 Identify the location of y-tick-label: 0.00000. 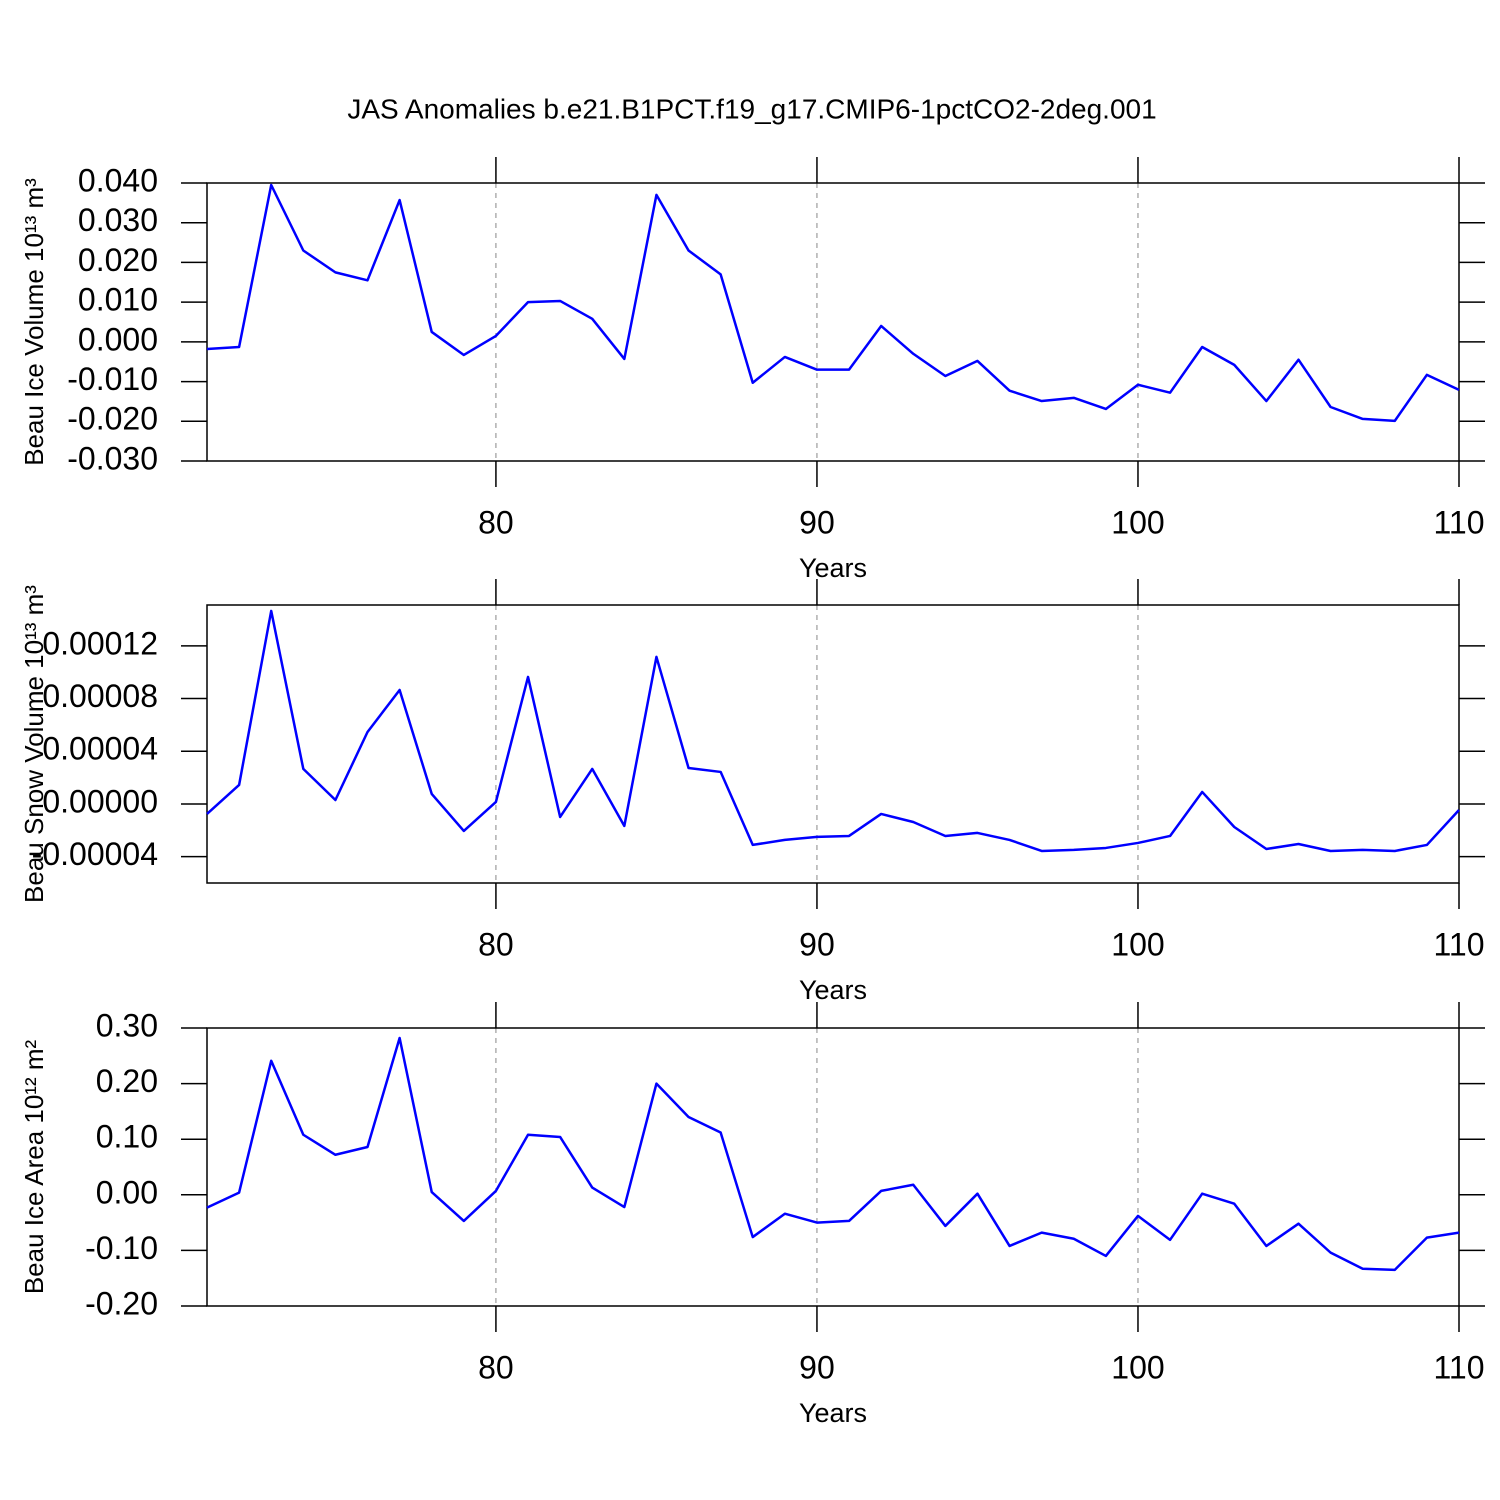
(100, 801).